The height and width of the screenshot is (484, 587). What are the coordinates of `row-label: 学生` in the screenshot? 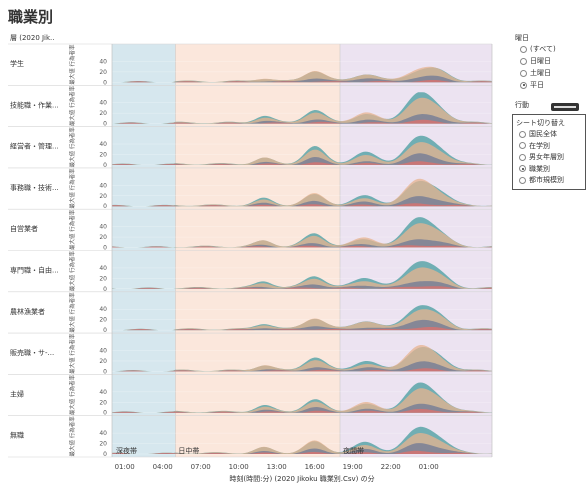 It's located at (17, 63).